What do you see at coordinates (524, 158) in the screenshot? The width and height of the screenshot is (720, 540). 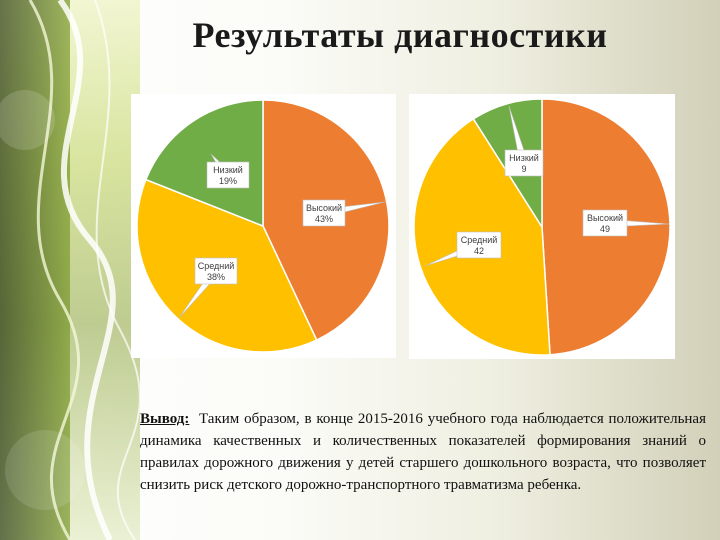 I see `pie-2-category-label-3: Низкий` at bounding box center [524, 158].